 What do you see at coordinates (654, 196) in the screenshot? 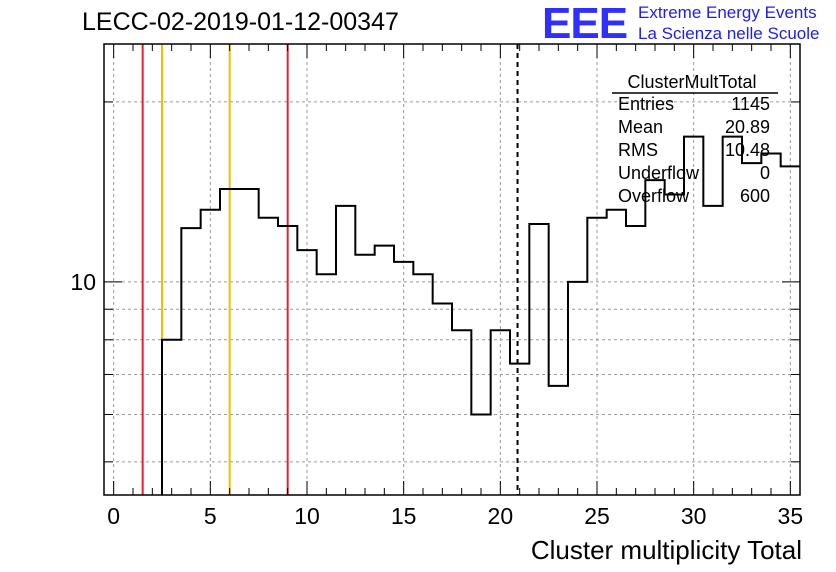
I see `stats-row-label: Overflow` at bounding box center [654, 196].